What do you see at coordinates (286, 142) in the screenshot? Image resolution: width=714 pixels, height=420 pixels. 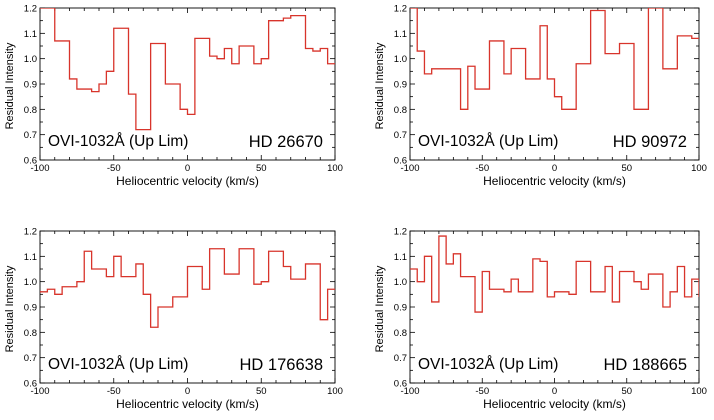 I see `star-label: HD 26670` at bounding box center [286, 142].